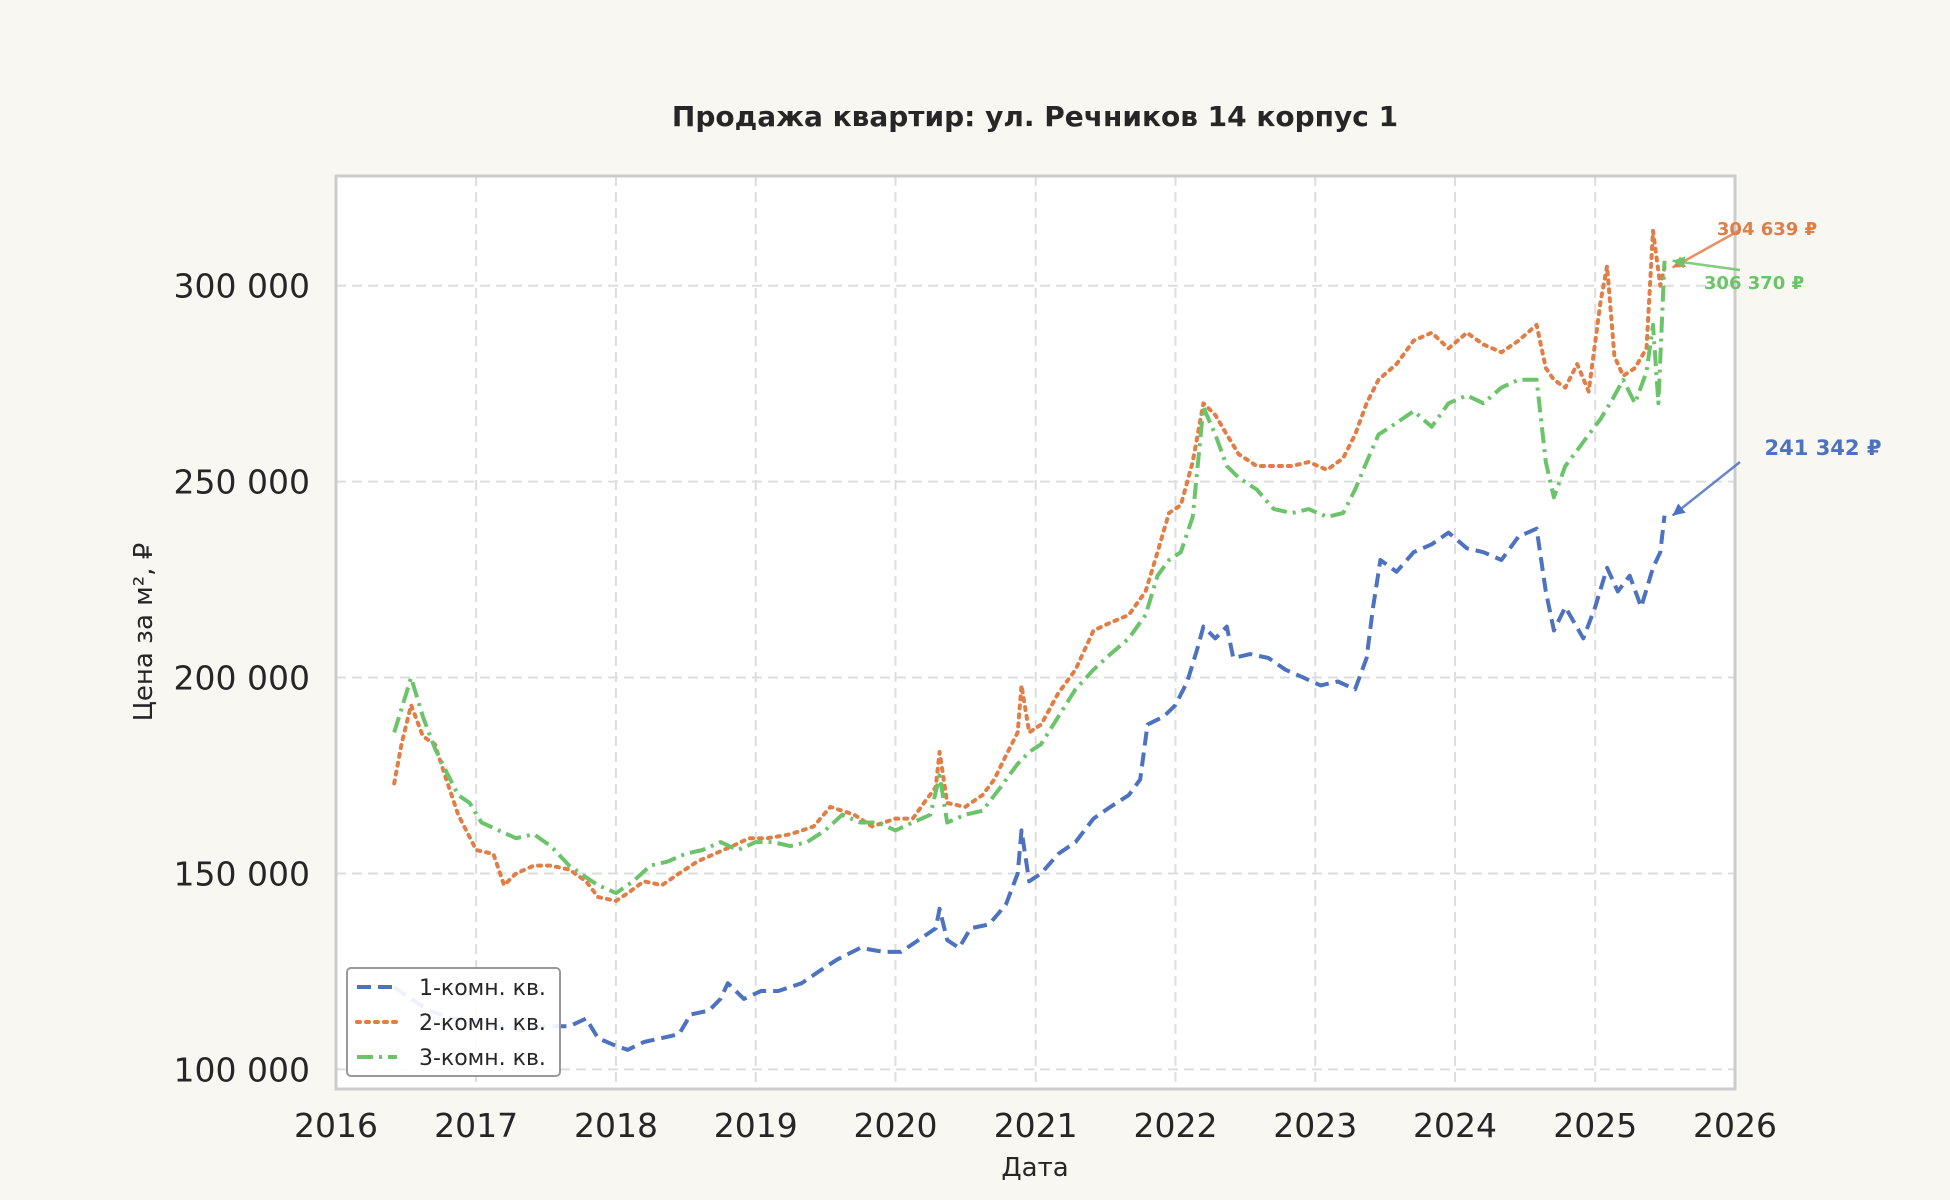 The width and height of the screenshot is (1950, 1200). I want to click on annotation-label: 306 370 ₽, so click(1754, 283).